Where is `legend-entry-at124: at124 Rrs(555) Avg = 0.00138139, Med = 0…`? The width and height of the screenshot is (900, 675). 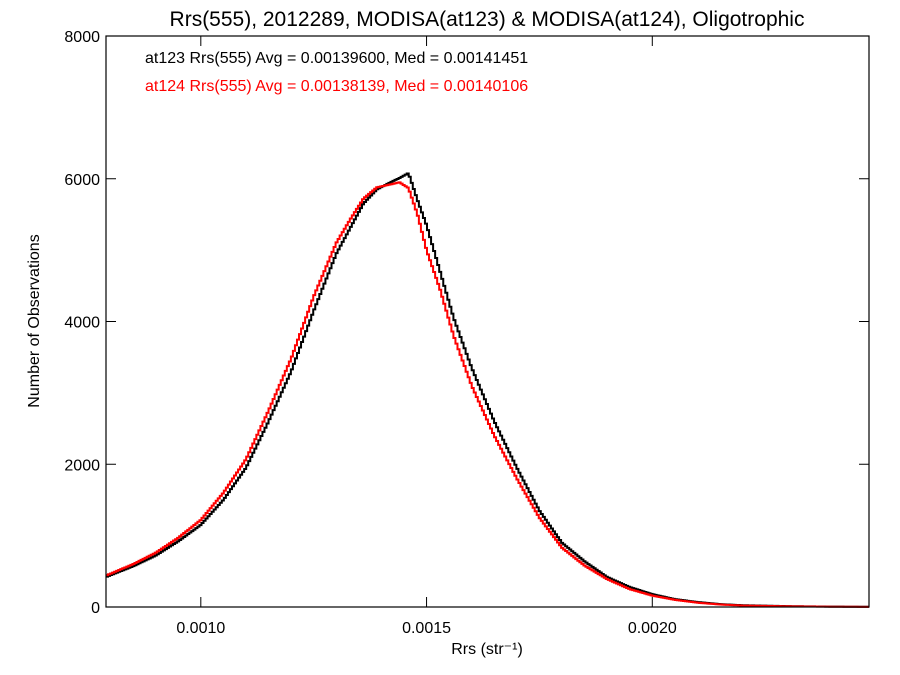
legend-entry-at124: at124 Rrs(555) Avg = 0.00138139, Med = 0… is located at coordinates (336, 86).